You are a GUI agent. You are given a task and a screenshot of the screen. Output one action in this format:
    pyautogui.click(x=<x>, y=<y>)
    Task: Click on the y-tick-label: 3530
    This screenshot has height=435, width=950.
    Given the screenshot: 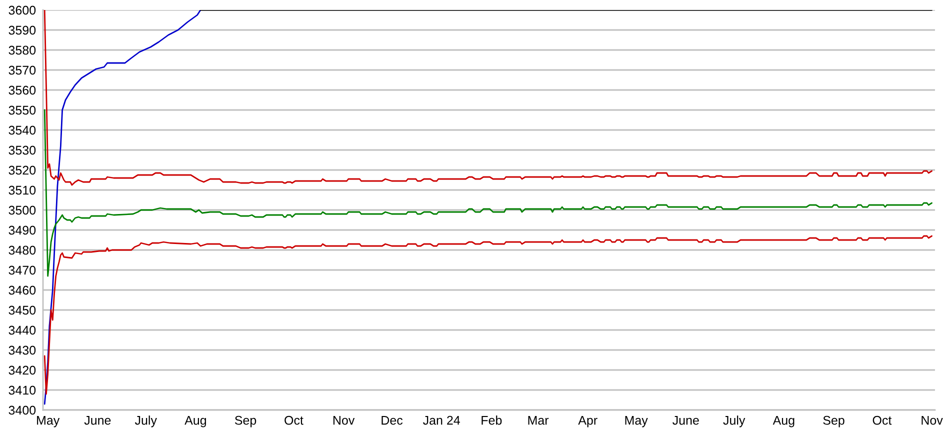 What is the action you would take?
    pyautogui.click(x=22, y=150)
    